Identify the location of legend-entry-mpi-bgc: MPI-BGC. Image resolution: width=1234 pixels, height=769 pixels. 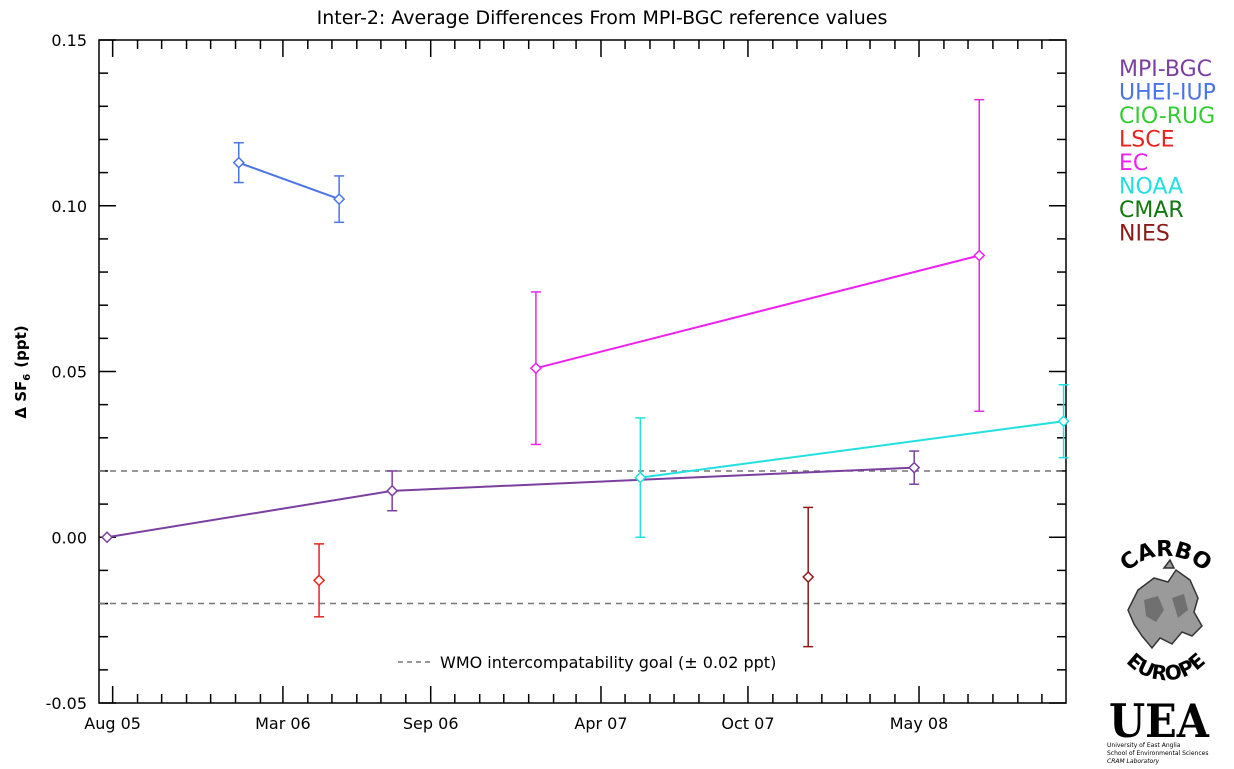
(1165, 69).